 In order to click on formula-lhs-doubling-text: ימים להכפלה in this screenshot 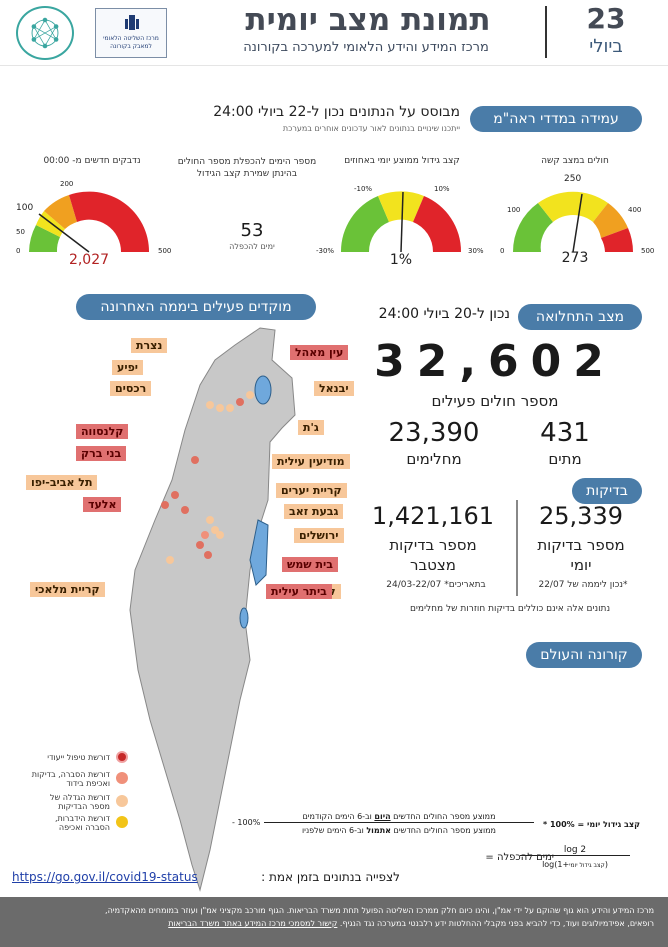, I will do `click(525, 857)`.